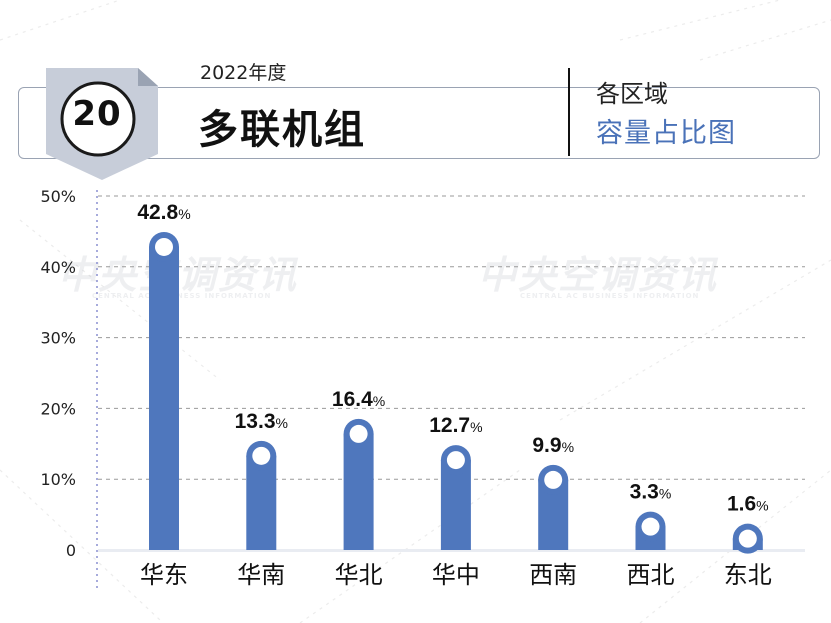 The image size is (831, 623). I want to click on category-label: 华南, so click(261, 575).